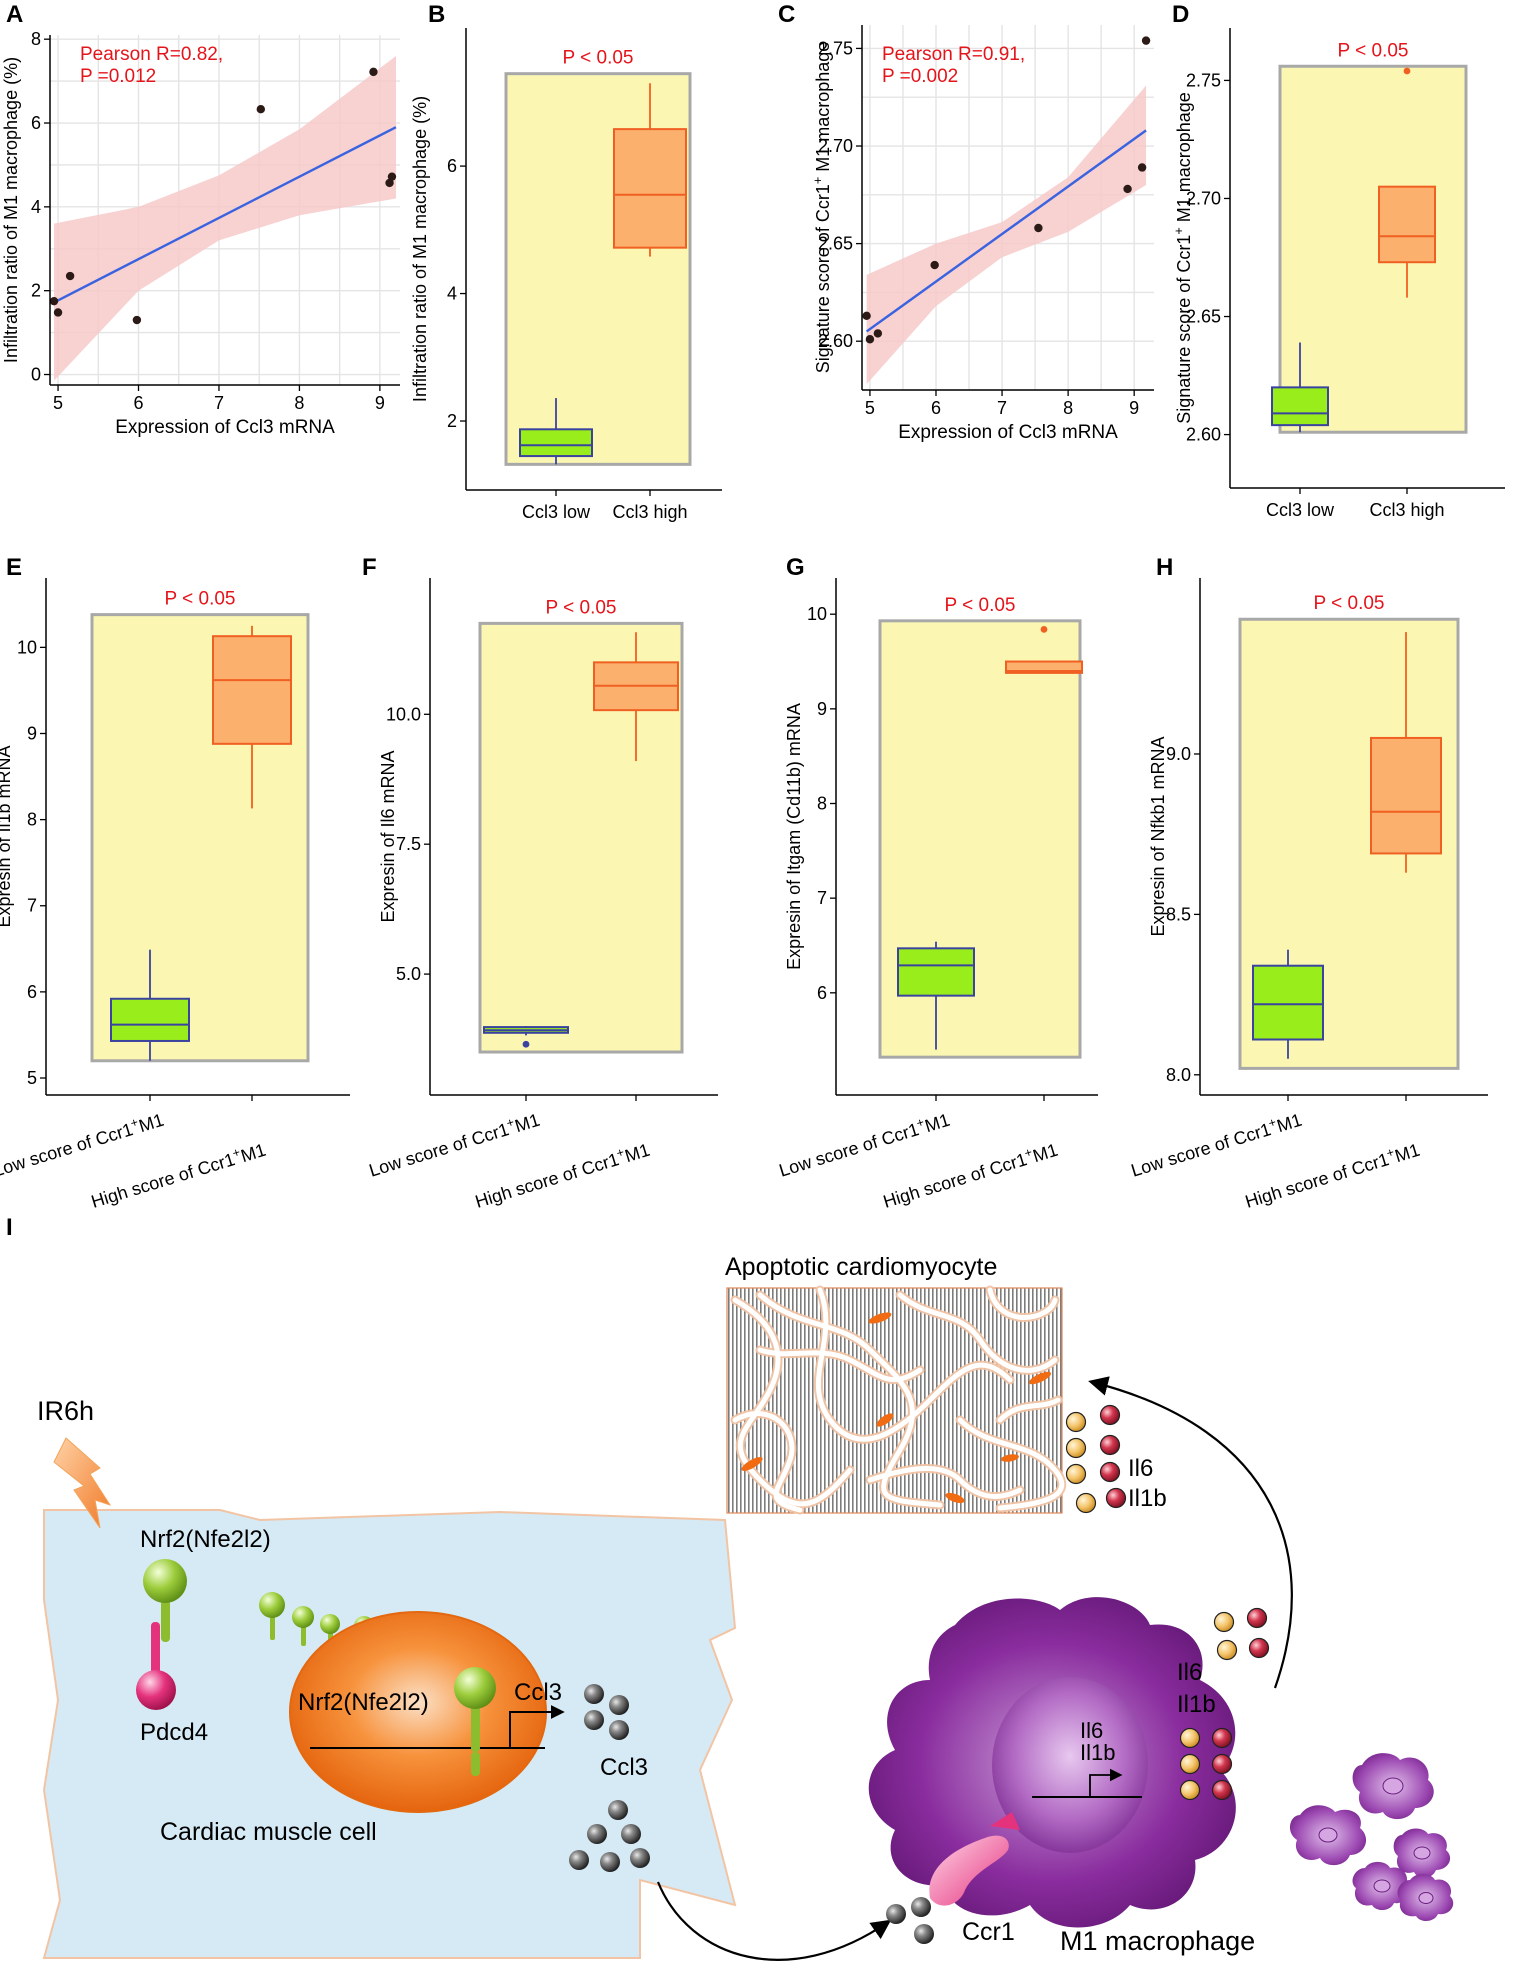 This screenshot has height=1981, width=1527. What do you see at coordinates (1008, 432) in the screenshot?
I see `x-axis-title: Expression of Ccl3 mRNA` at bounding box center [1008, 432].